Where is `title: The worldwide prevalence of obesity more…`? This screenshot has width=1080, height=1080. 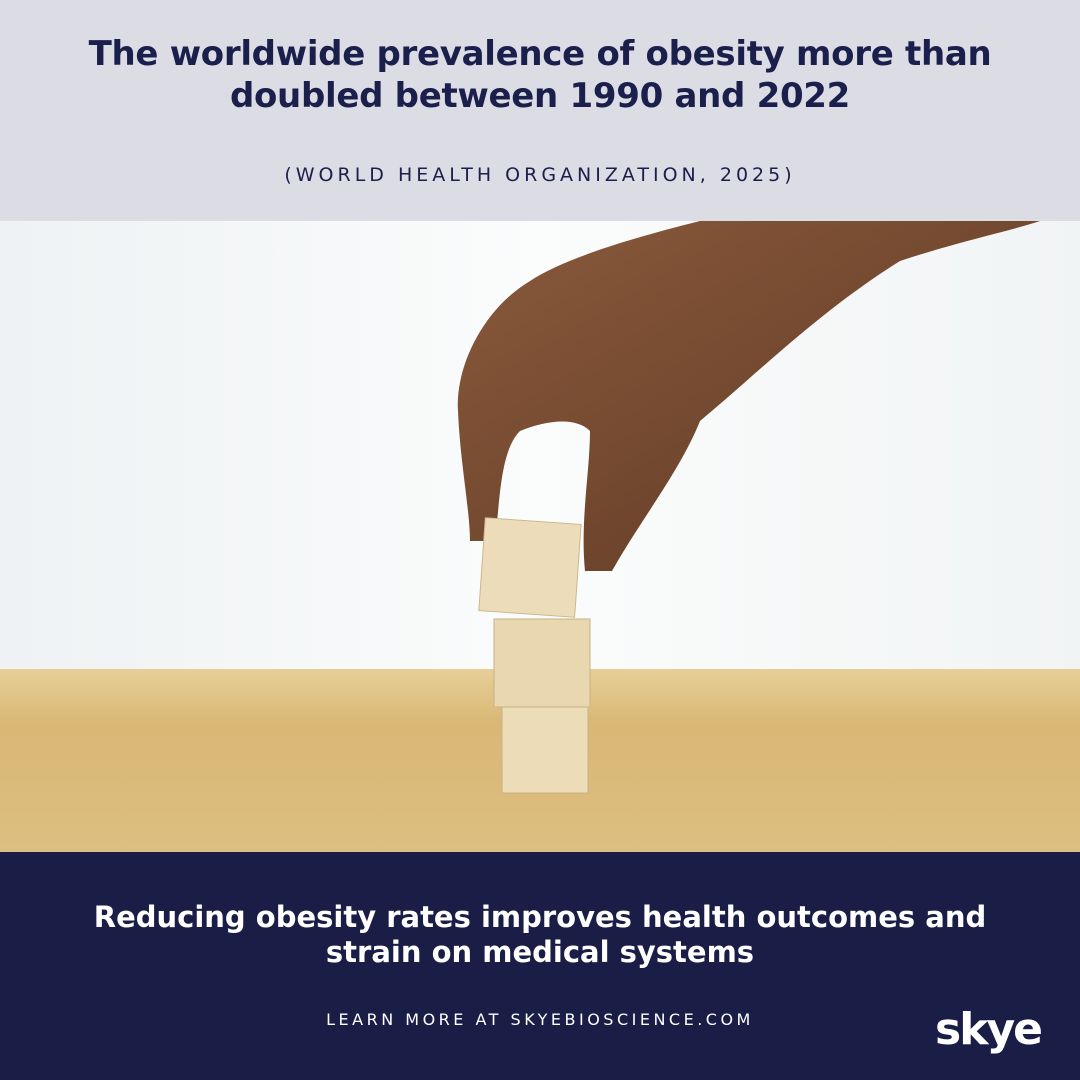 title: The worldwide prevalence of obesity more… is located at coordinates (540, 75).